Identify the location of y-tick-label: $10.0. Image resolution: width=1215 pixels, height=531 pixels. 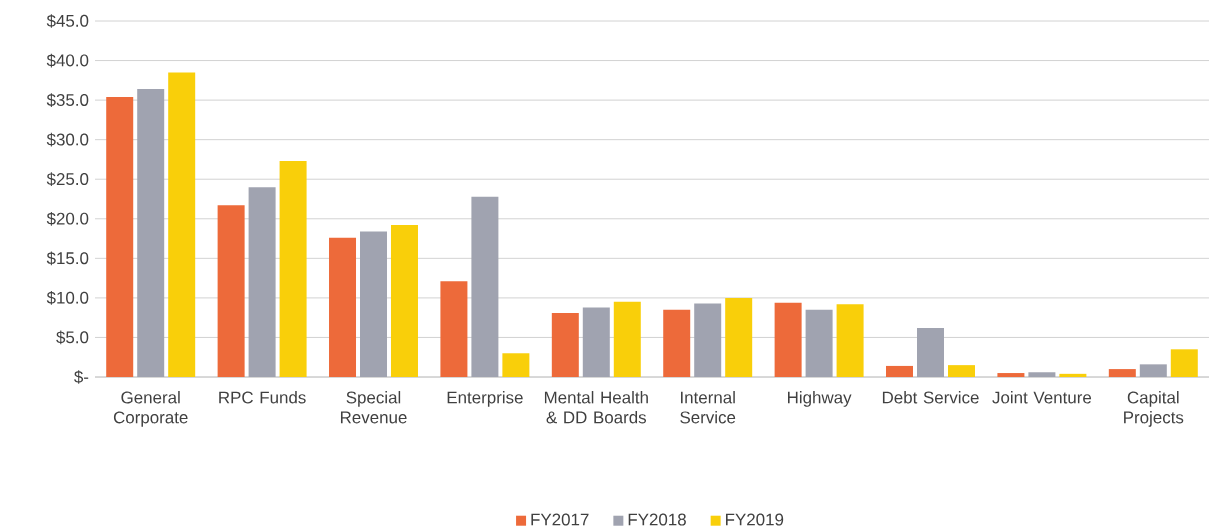
(67, 298).